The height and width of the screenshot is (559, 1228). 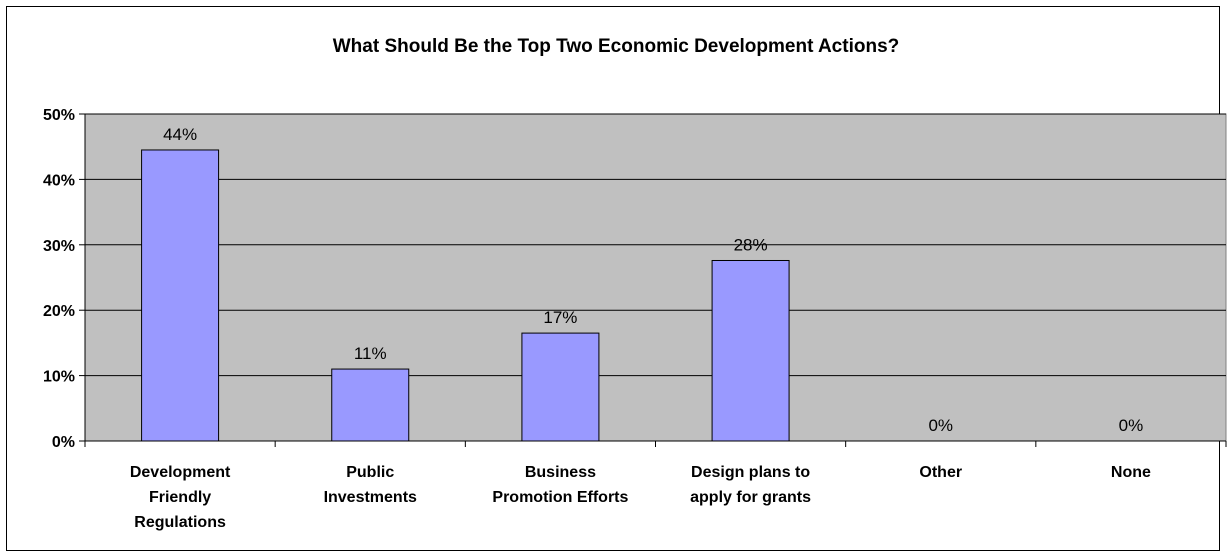 What do you see at coordinates (1131, 472) in the screenshot?
I see `x-tick-label: None` at bounding box center [1131, 472].